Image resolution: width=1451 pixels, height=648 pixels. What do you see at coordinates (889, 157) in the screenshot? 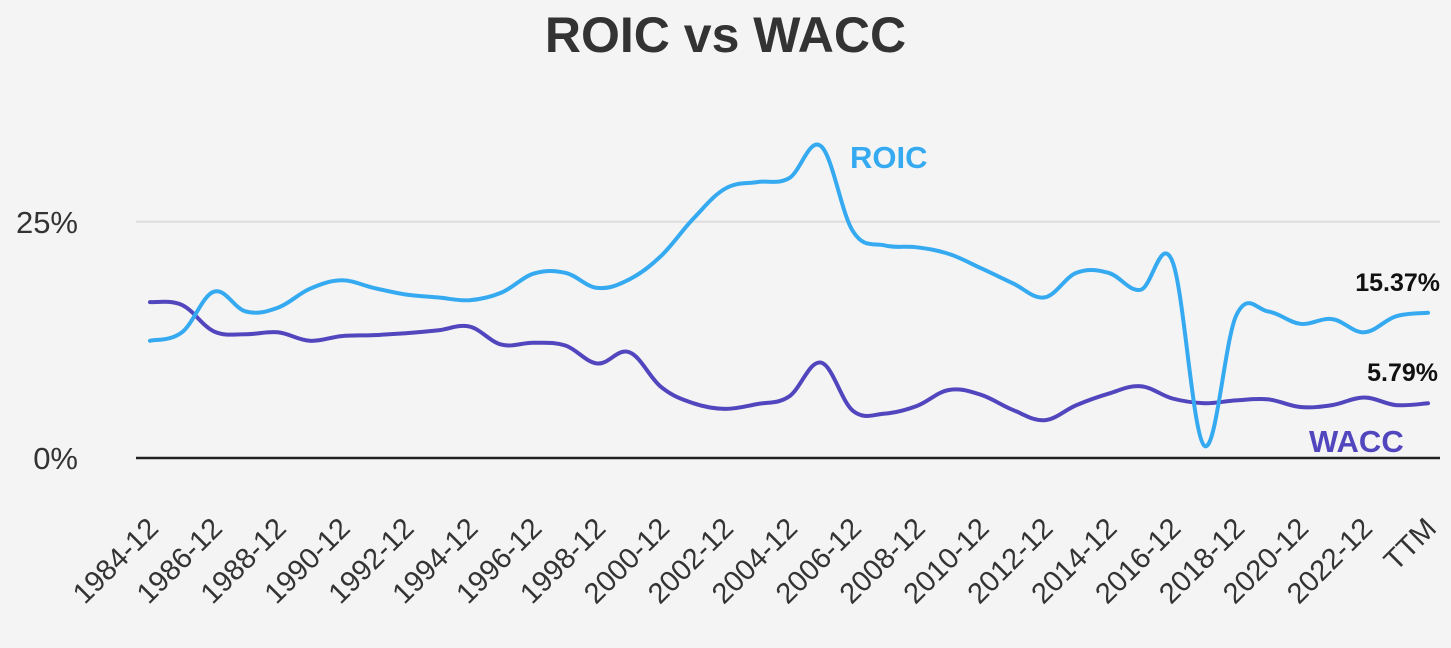
I see `roic-series-label: ROIC` at bounding box center [889, 157].